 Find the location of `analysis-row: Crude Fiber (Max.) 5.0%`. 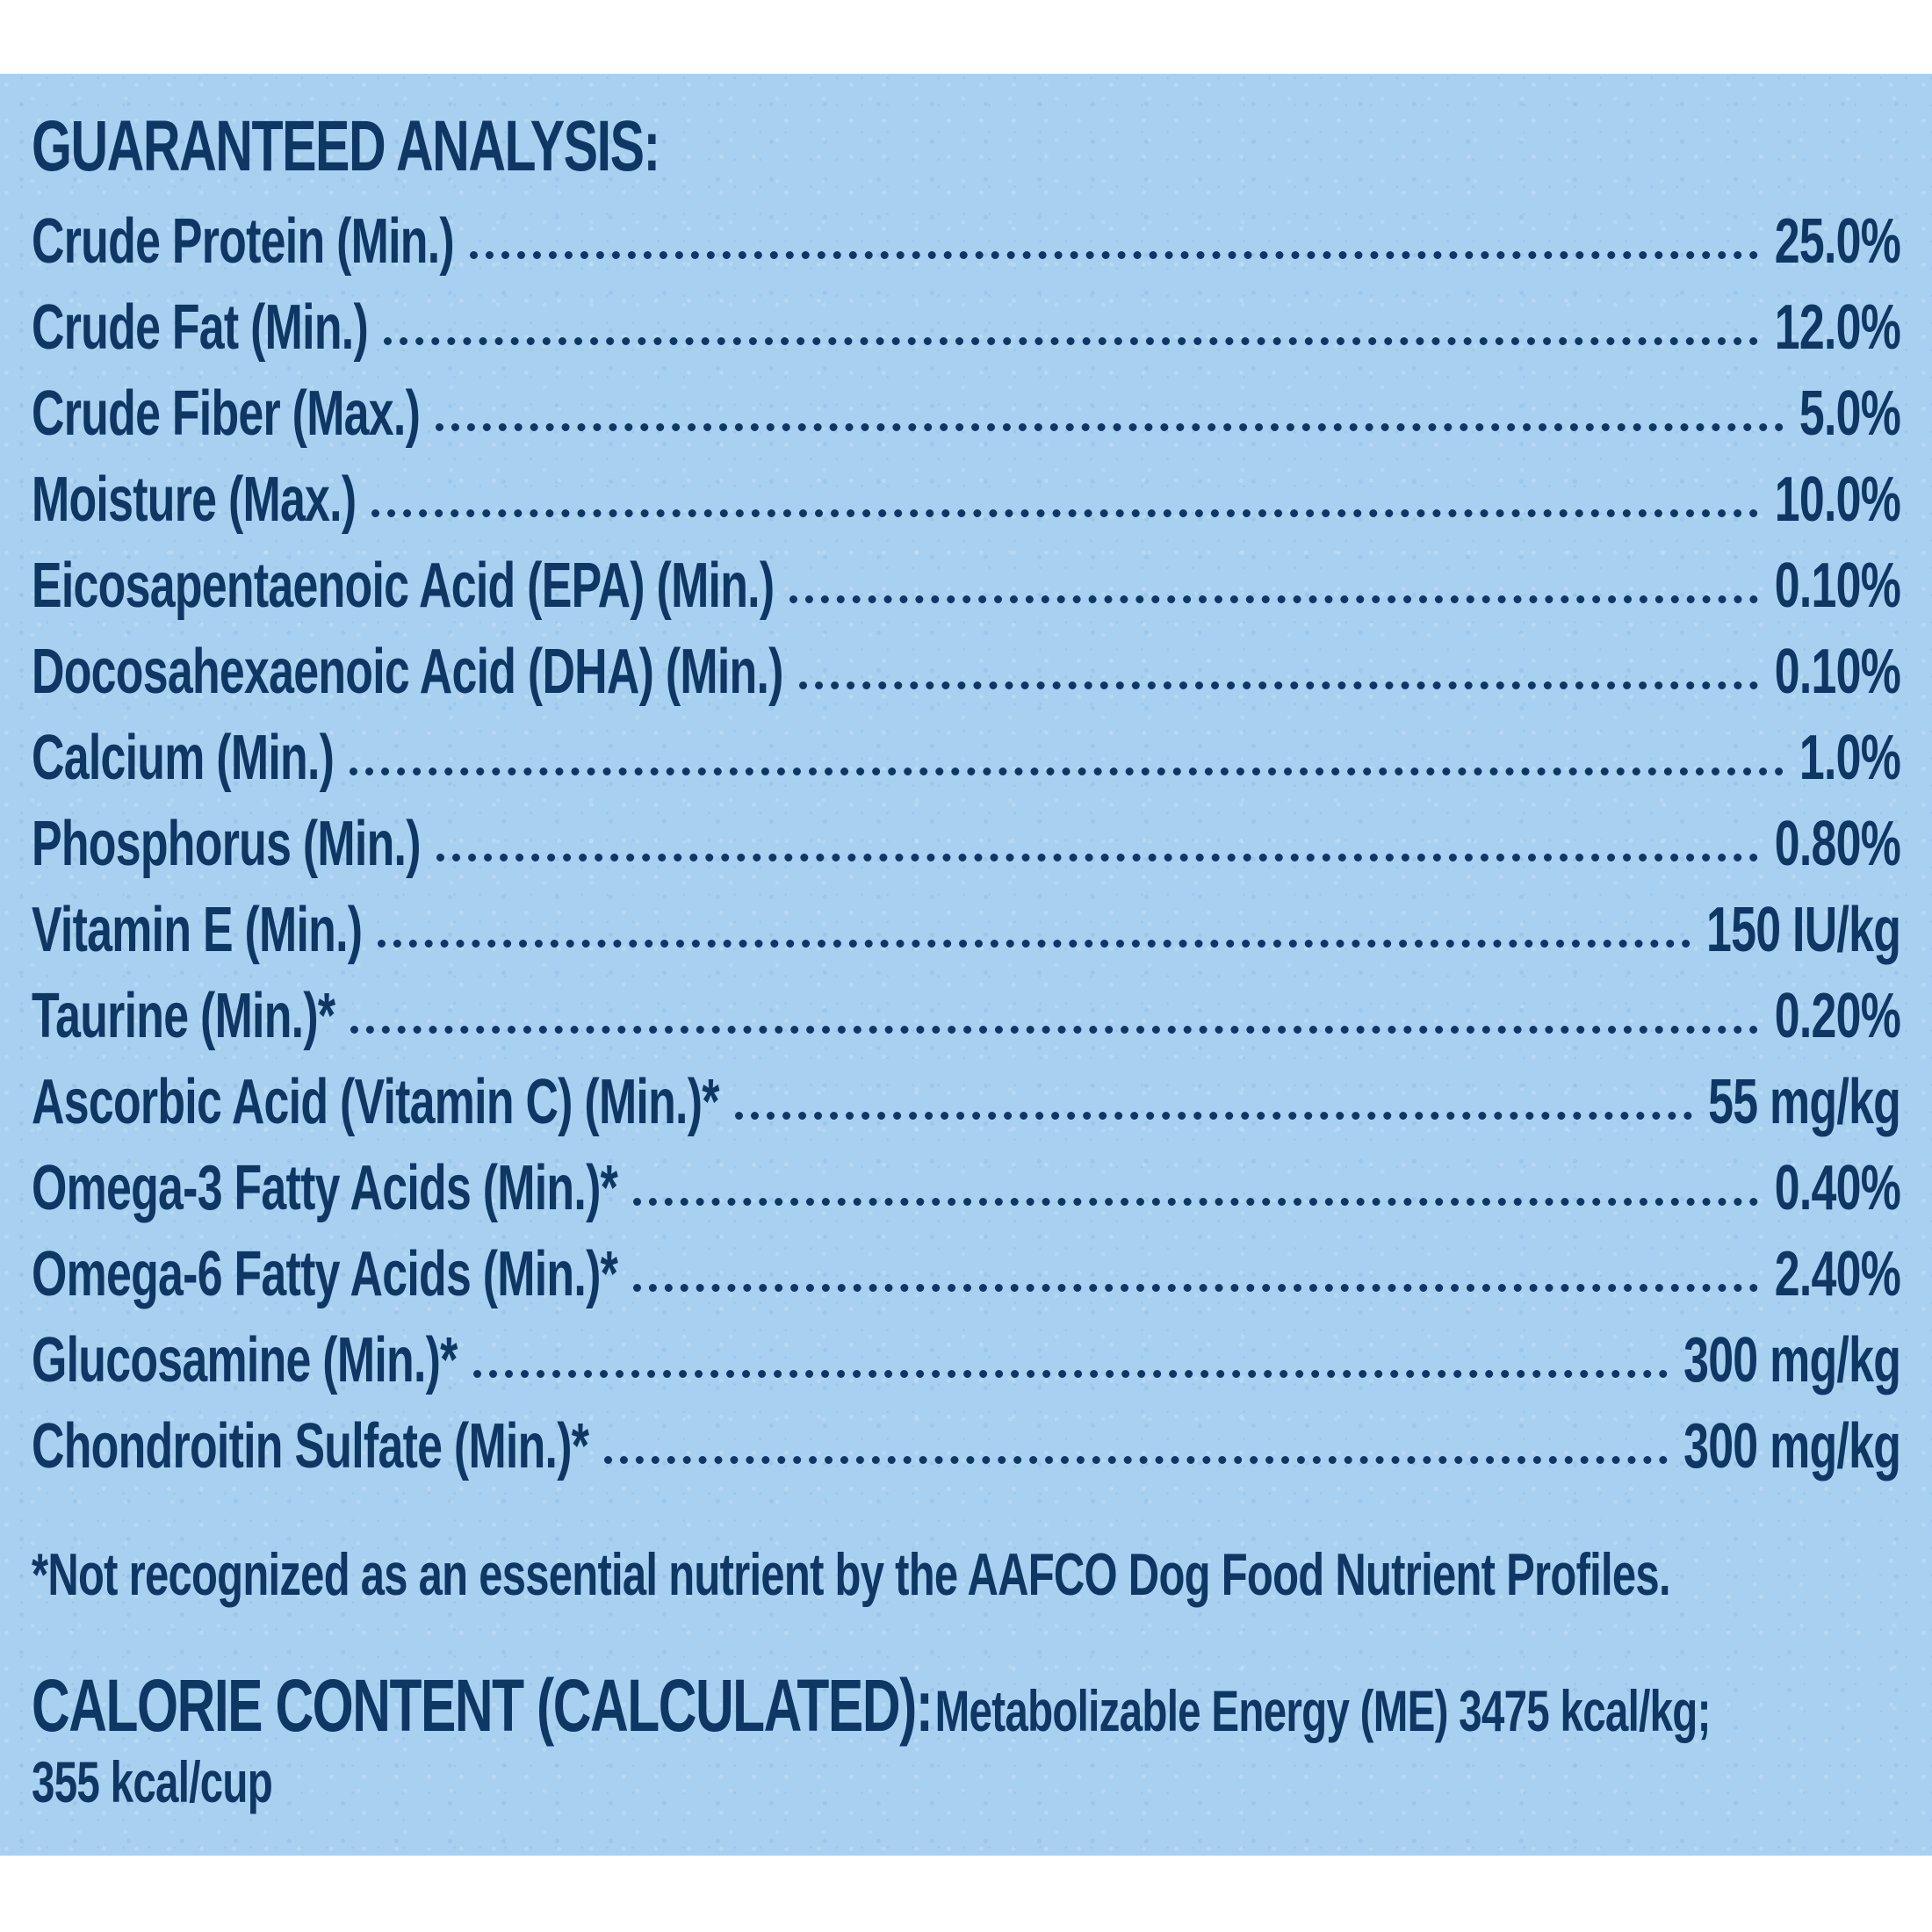

analysis-row: Crude Fiber (Max.) 5.0% is located at coordinates (967, 421).